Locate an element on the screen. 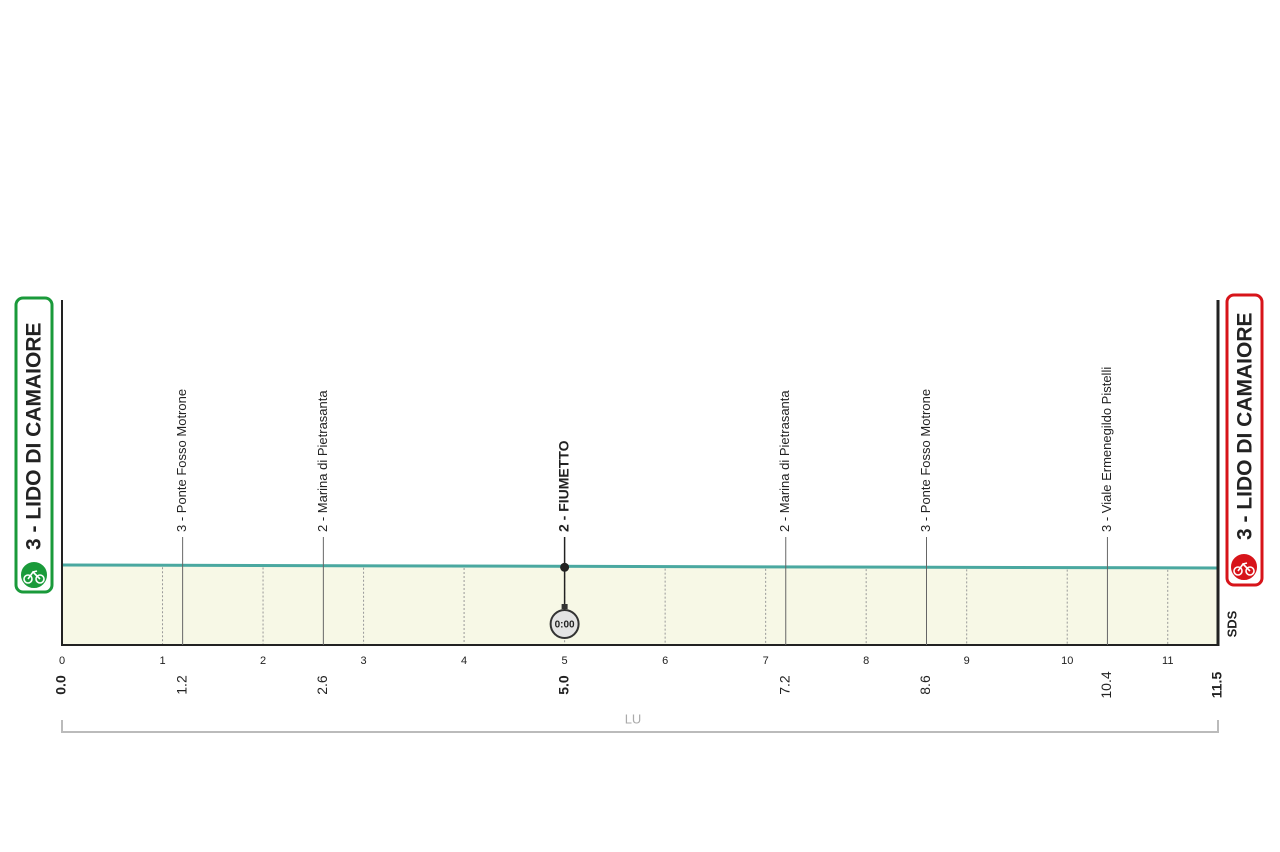  x-tick-label: 11 is located at coordinates (1167, 661).